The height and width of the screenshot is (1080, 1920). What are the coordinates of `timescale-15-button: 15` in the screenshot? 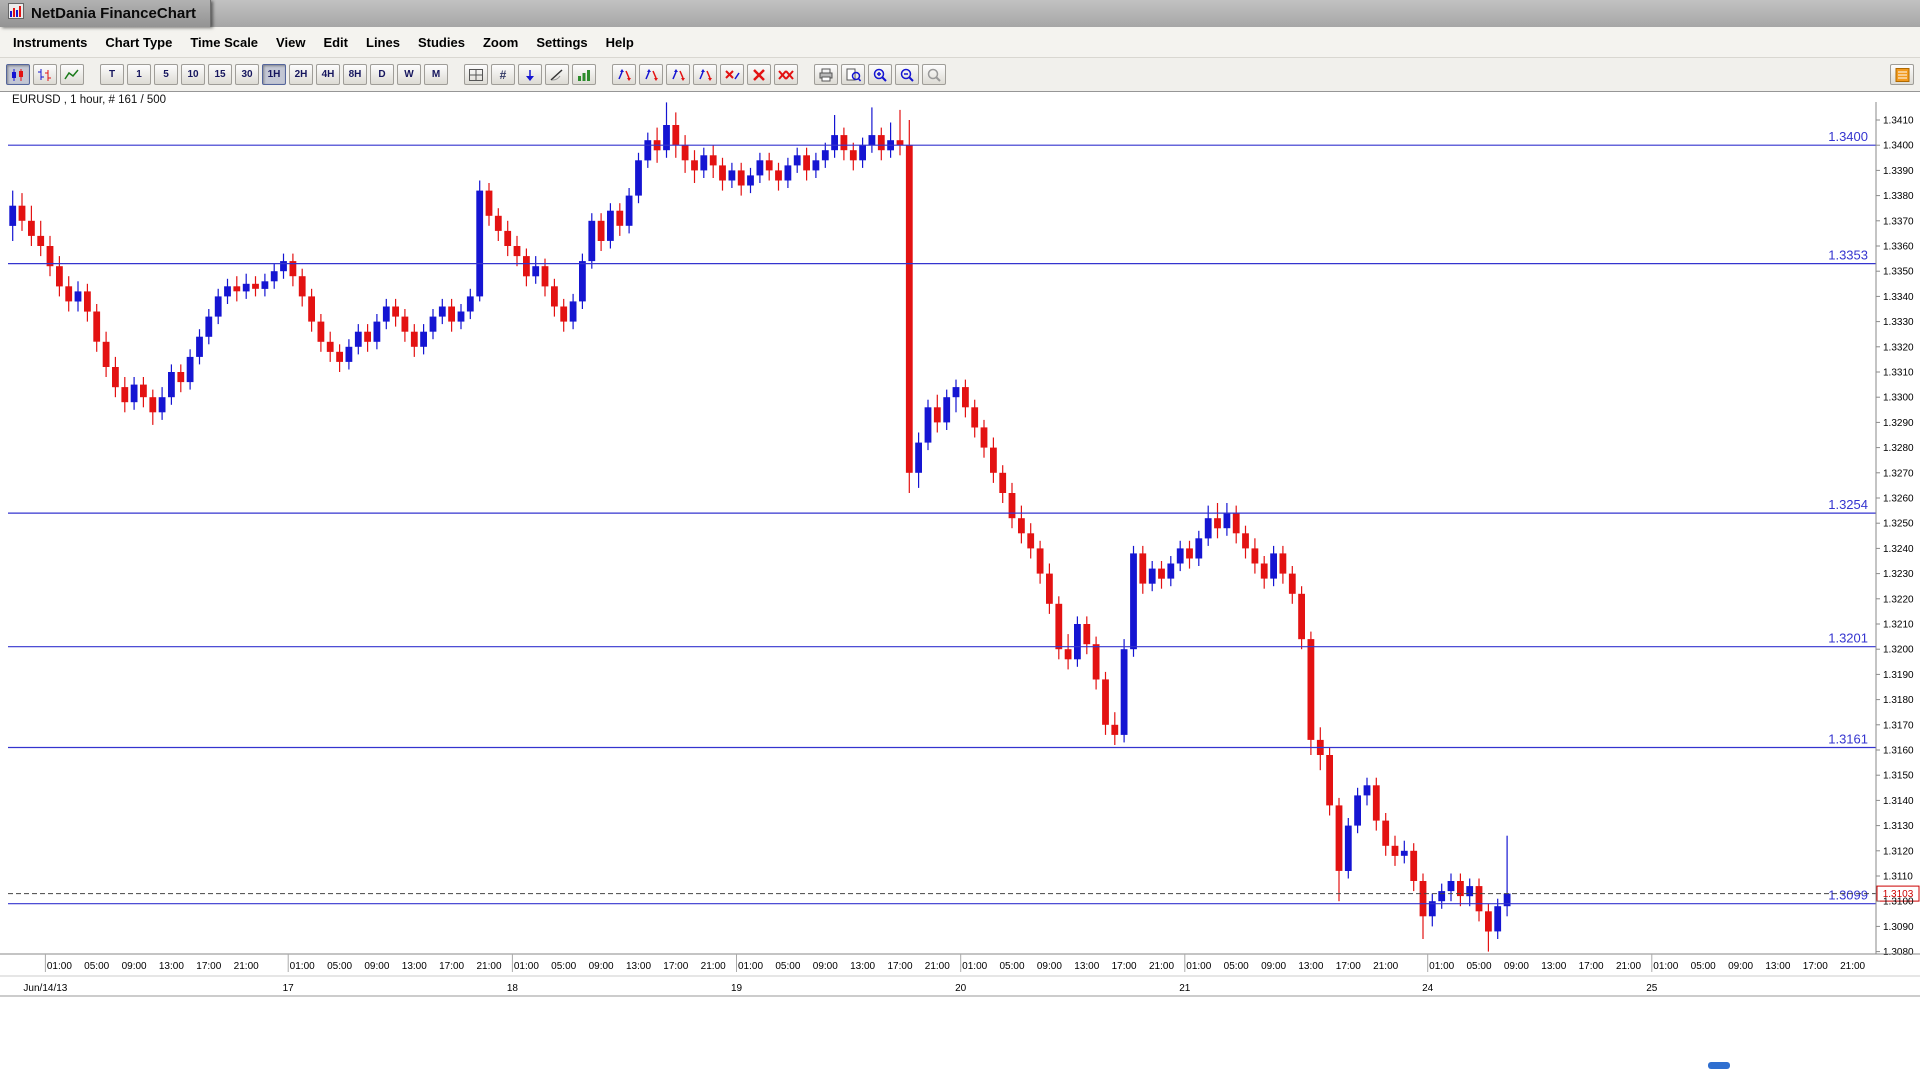 It's located at (220, 74).